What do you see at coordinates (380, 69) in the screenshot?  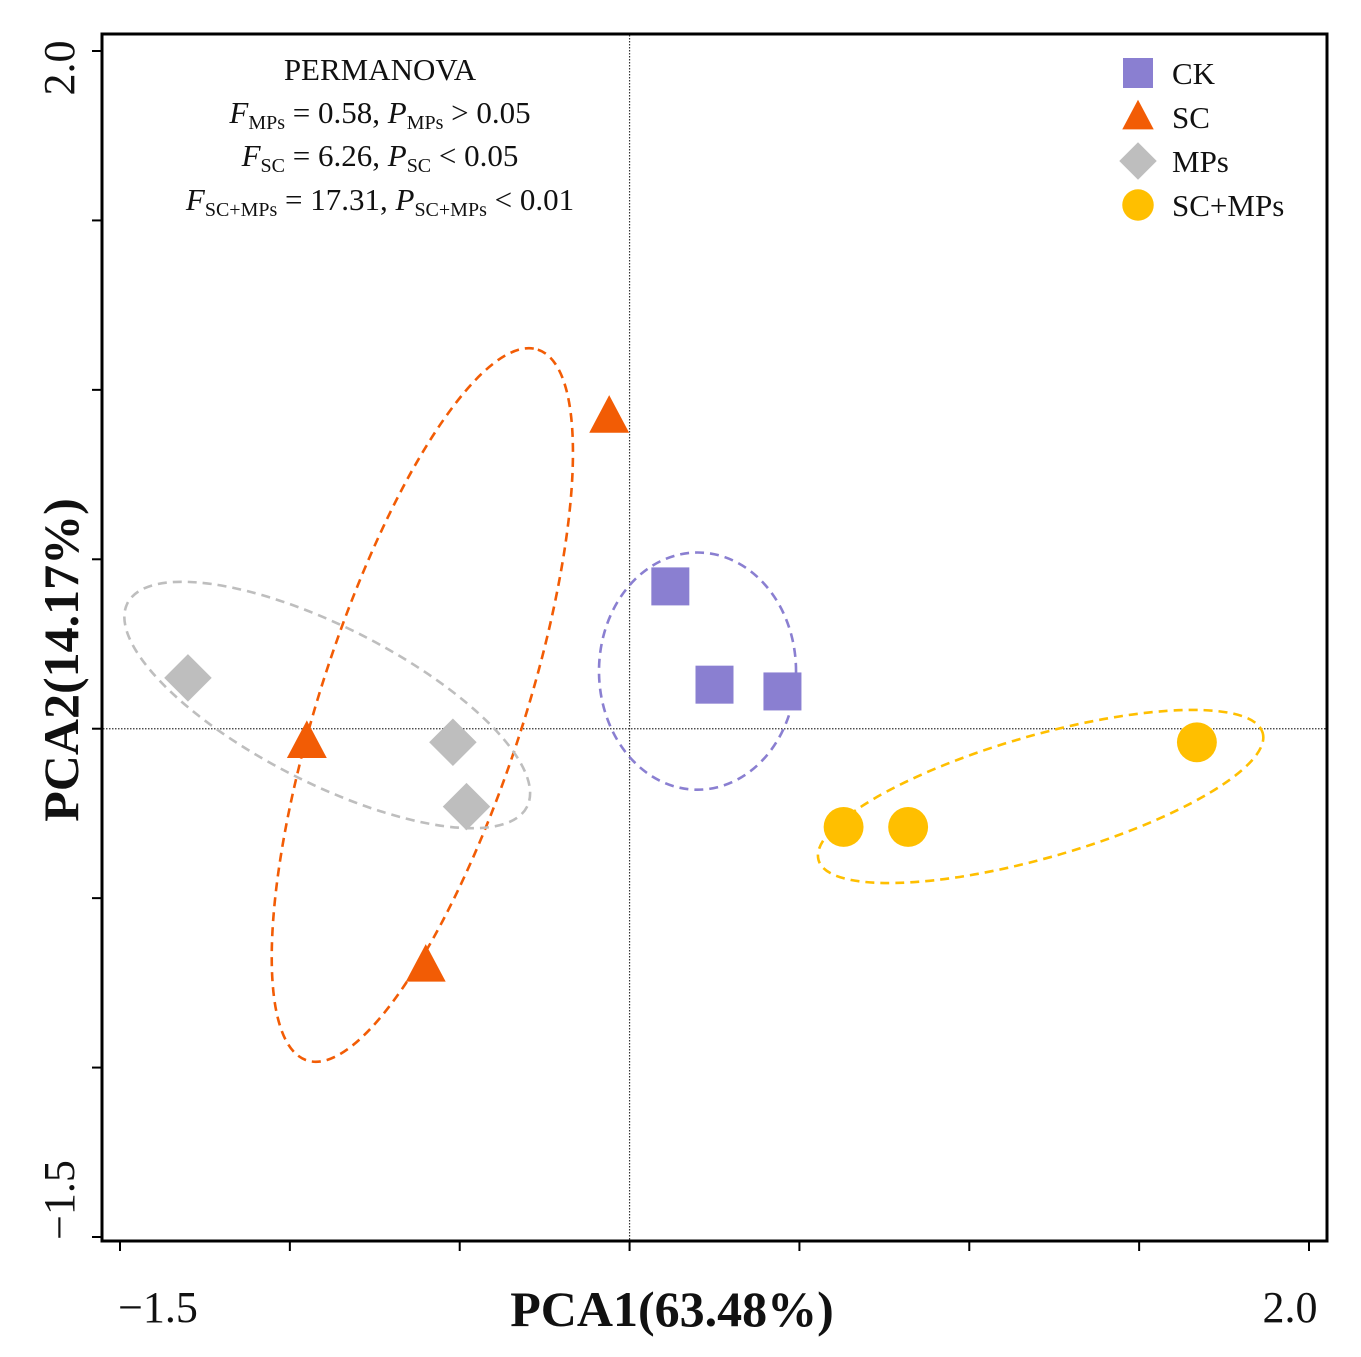 I see `permanova-title: PERMANOVA` at bounding box center [380, 69].